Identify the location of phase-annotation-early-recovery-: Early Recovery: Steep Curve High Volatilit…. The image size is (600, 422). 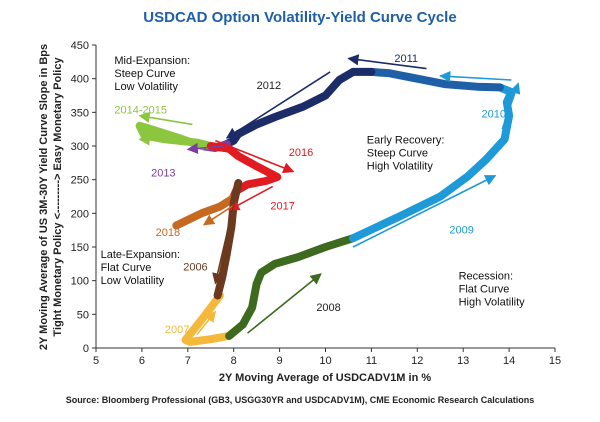
(406, 153).